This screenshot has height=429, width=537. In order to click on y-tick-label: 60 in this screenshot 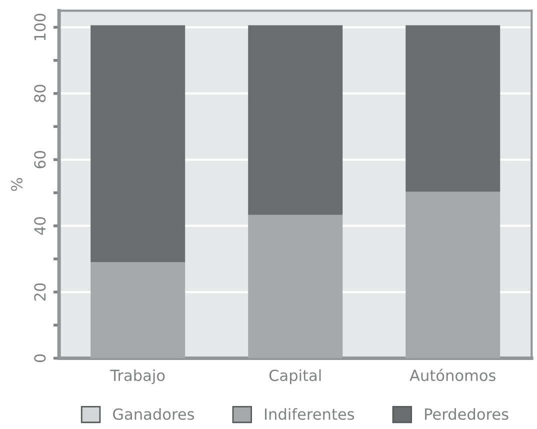, I will do `click(40, 159)`.